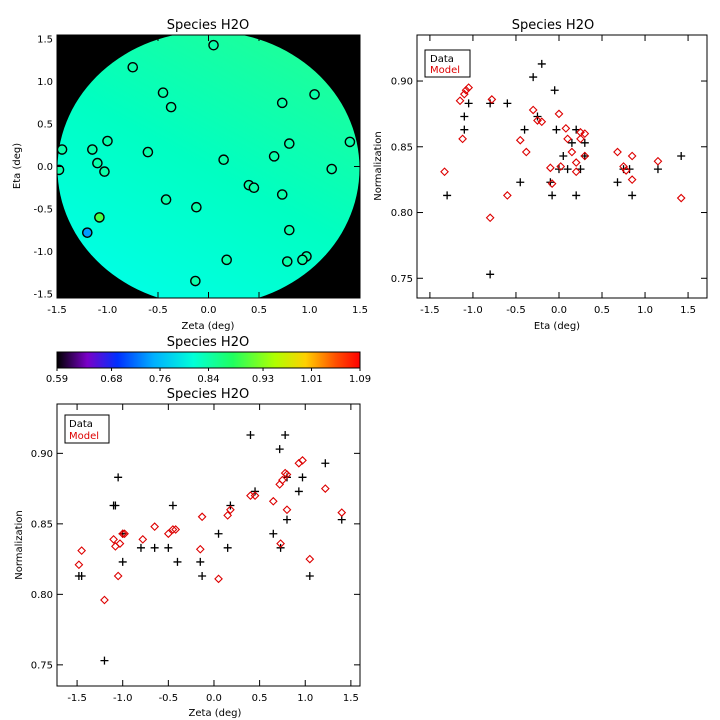 Image resolution: width=720 pixels, height=720 pixels. I want to click on eta-y-tick-label: 0.90, so click(402, 82).